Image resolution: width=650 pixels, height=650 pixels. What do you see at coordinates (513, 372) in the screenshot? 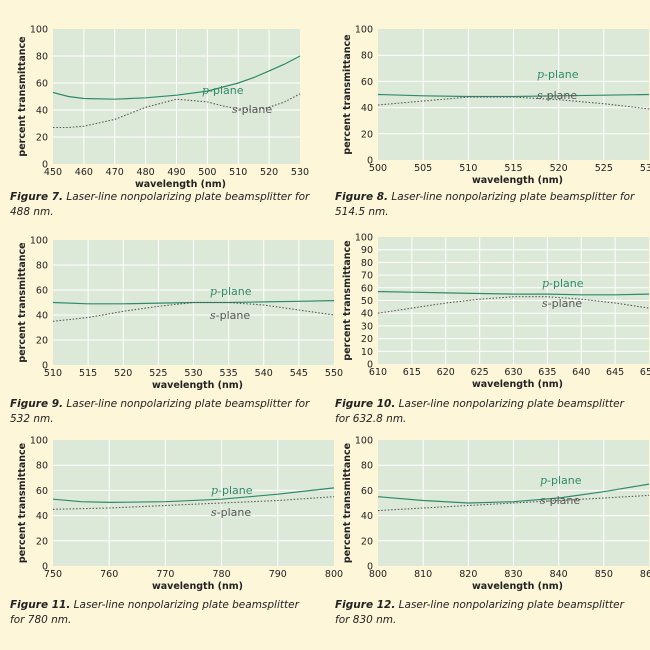
I see `x-tick-label: 630` at bounding box center [513, 372].